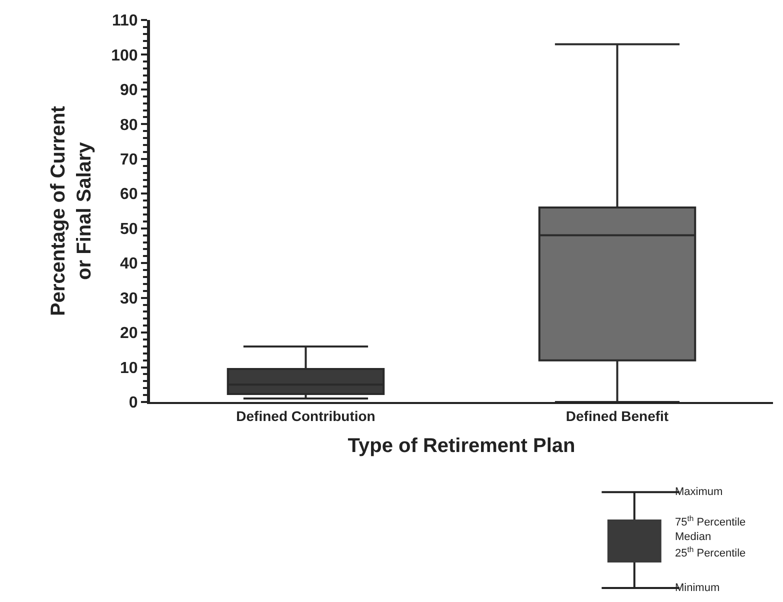 This screenshot has width=783, height=602. Describe the element at coordinates (72, 211) in the screenshot. I see `y-axis-title: Percentage of Current or Final Salary` at that location.